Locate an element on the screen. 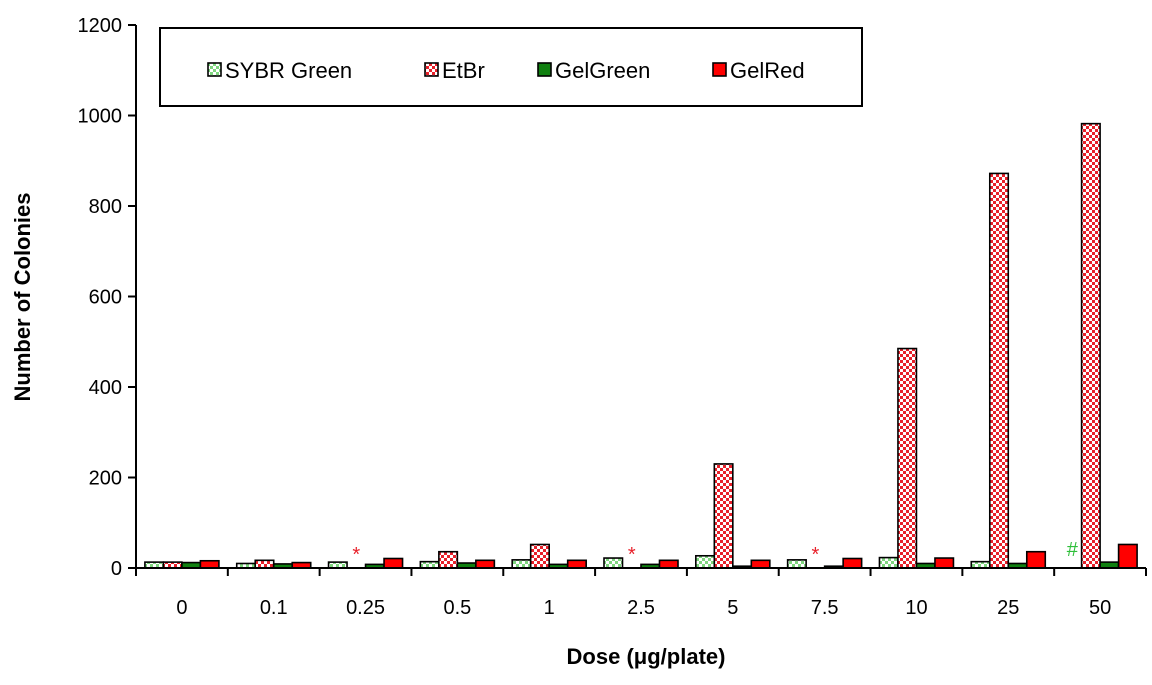 The height and width of the screenshot is (685, 1152). legend-label: GelRed is located at coordinates (767, 70).